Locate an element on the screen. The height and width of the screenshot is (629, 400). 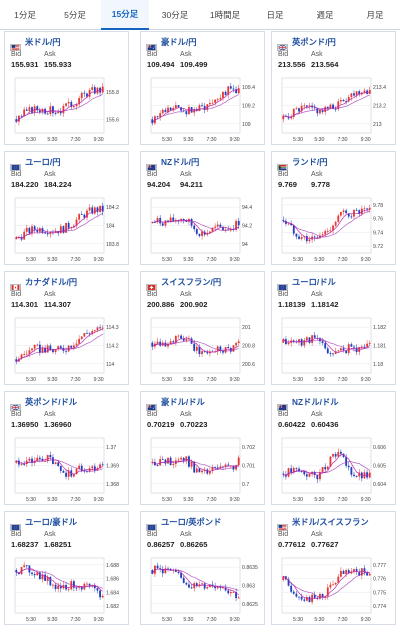
y-tick-label: 0.8635 is located at coordinates (250, 568).